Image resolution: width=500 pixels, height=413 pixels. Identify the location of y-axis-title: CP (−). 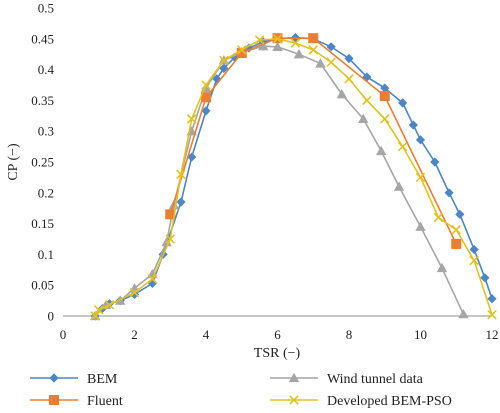
(13, 162).